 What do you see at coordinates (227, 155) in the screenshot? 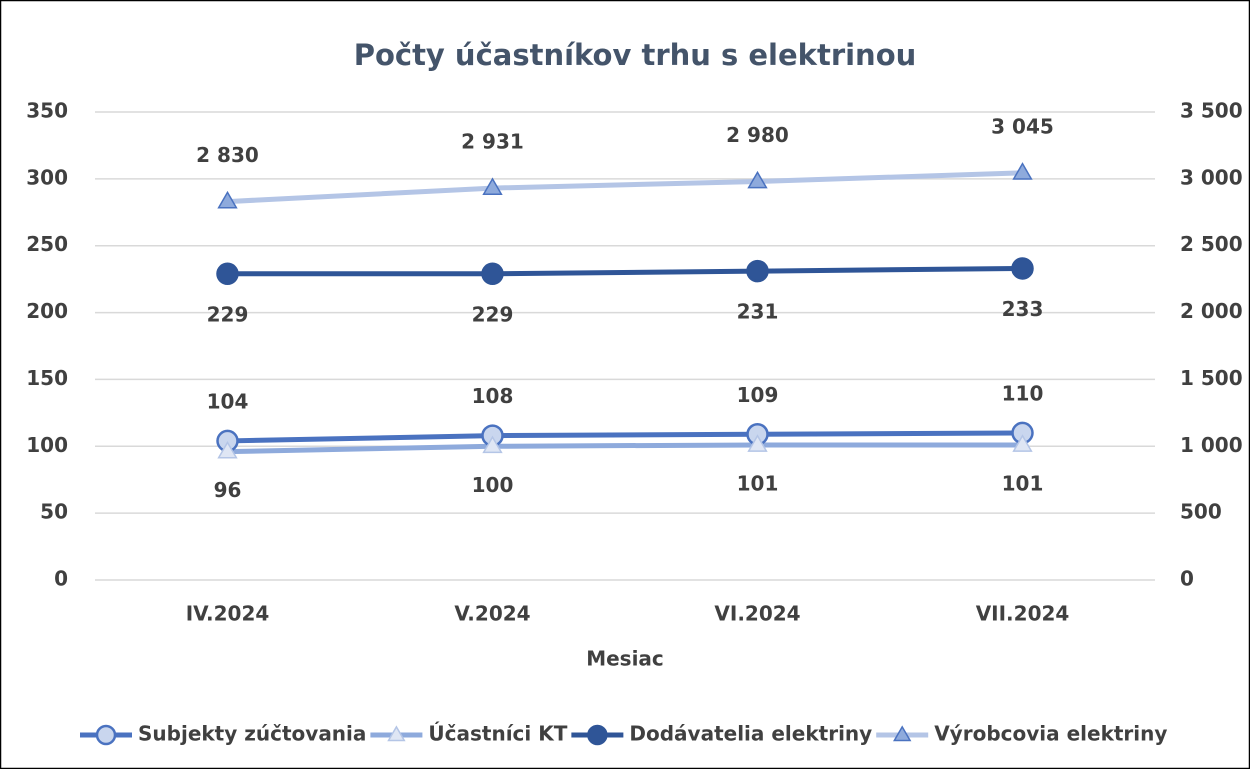
I see `data-label: 2 830` at bounding box center [227, 155].